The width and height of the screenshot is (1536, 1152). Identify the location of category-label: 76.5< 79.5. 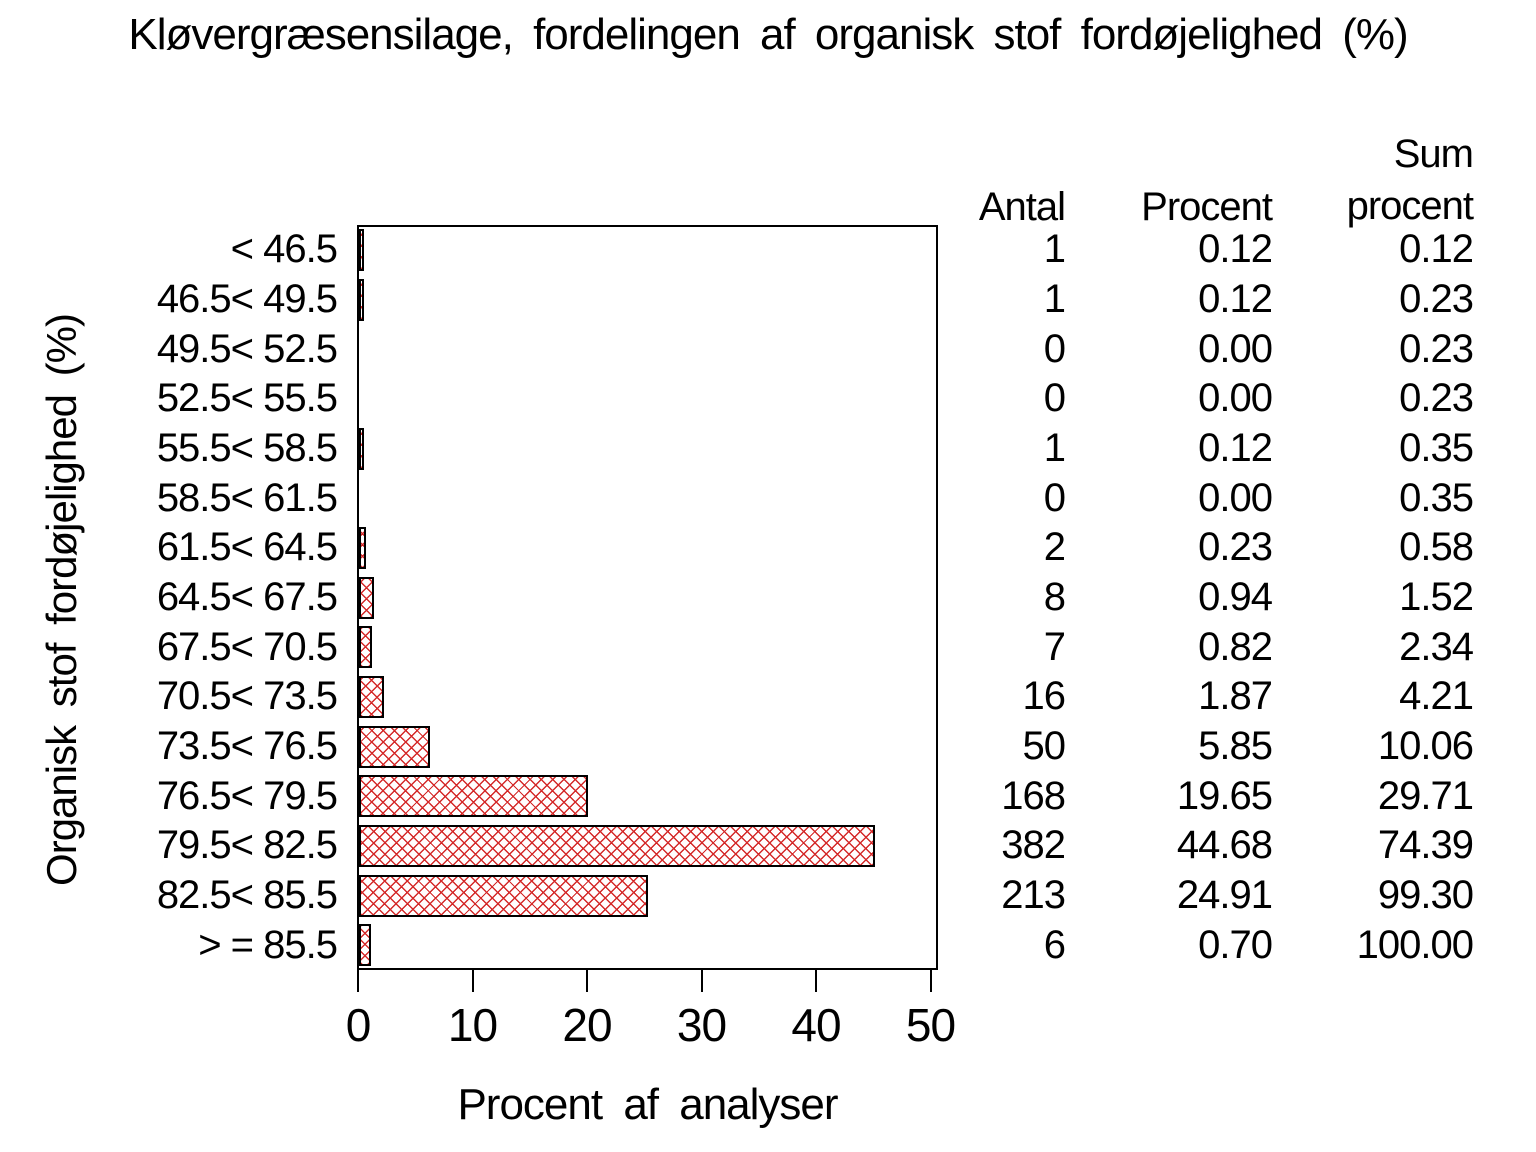
(247, 795).